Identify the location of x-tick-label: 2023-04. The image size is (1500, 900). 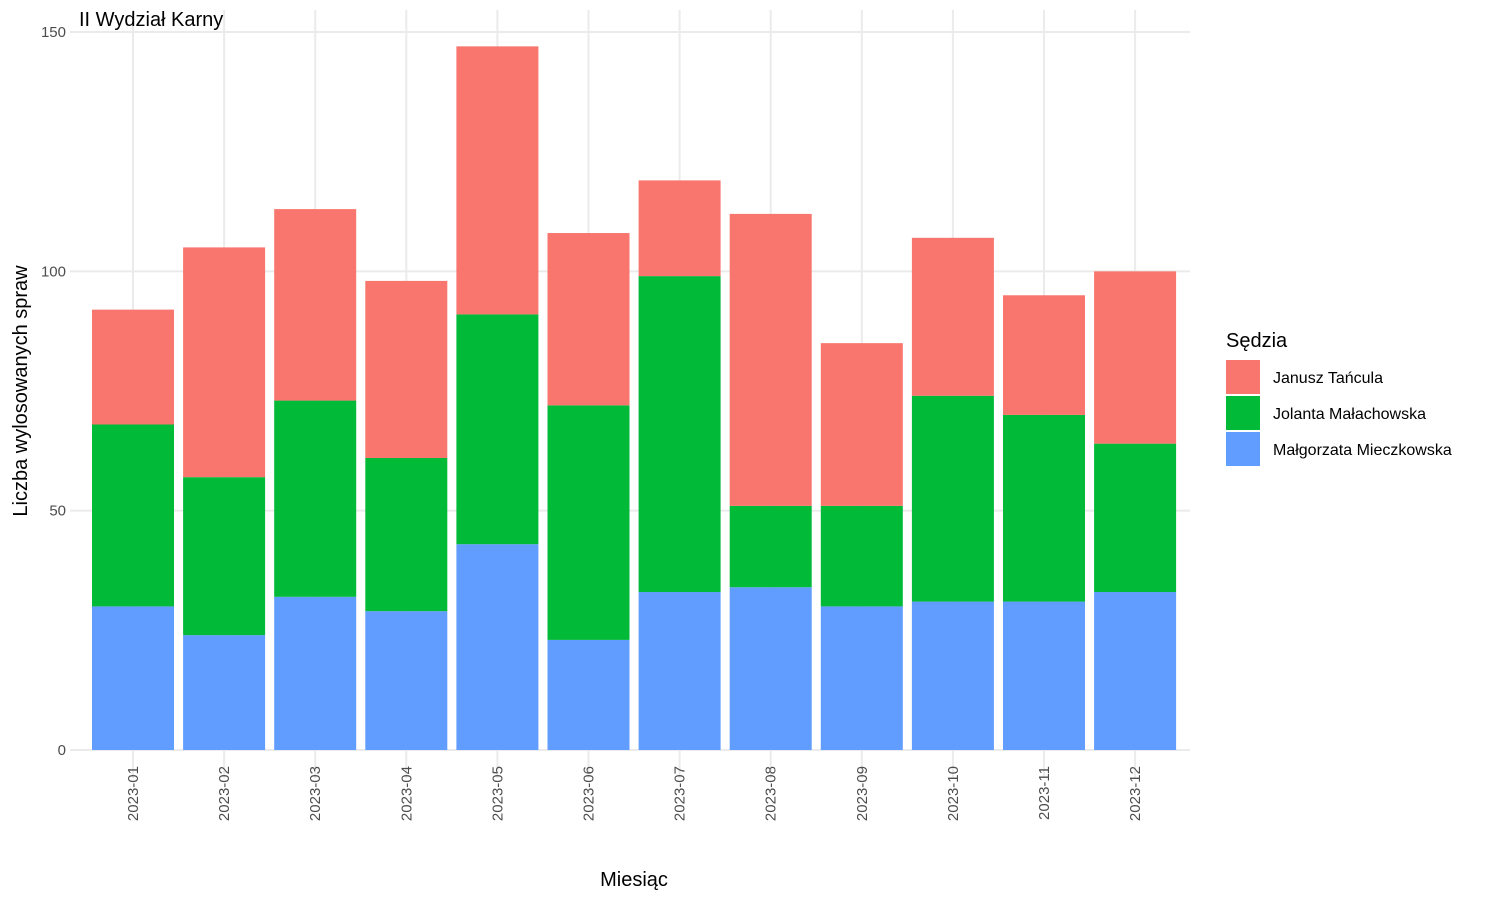
(406, 793).